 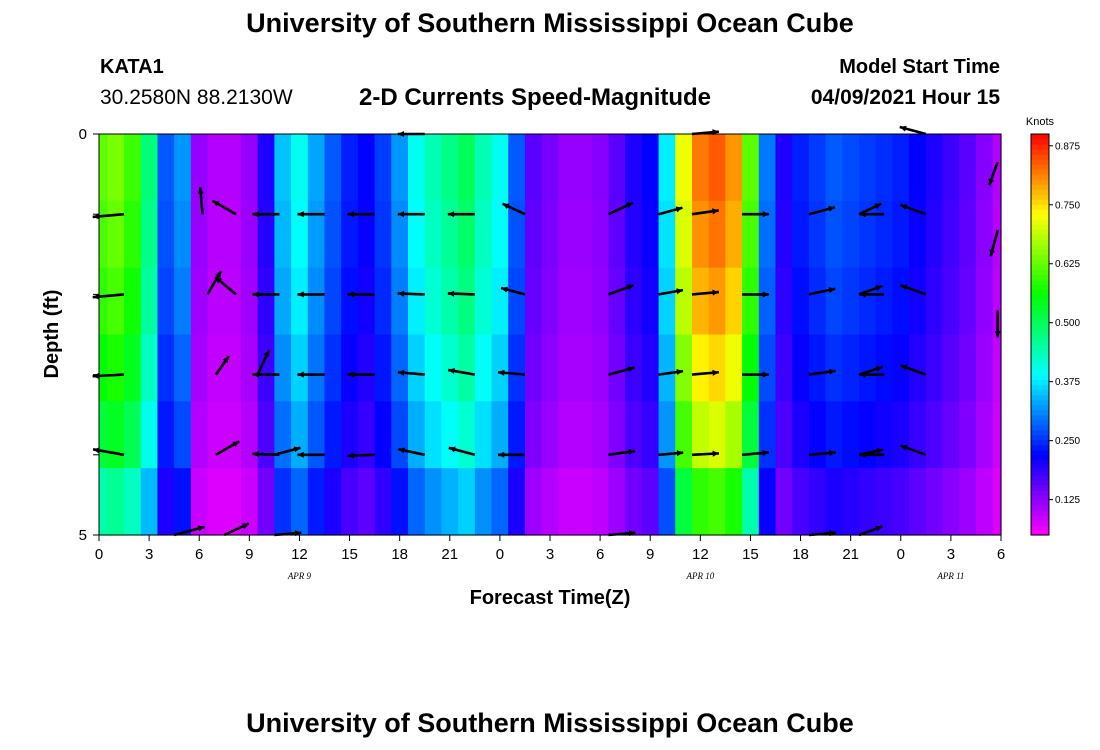 What do you see at coordinates (699, 576) in the screenshot?
I see `date-label: APR 10` at bounding box center [699, 576].